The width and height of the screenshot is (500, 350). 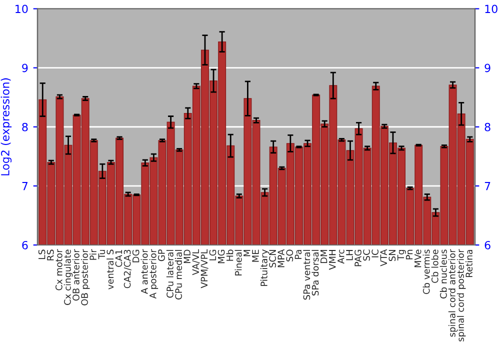 I want to click on x-tick-label: Cb lobe, so click(x=434, y=266).